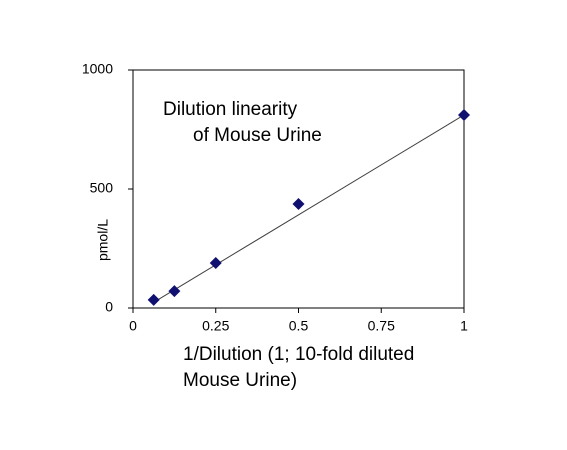  What do you see at coordinates (230, 109) in the screenshot?
I see `chart-title: Dilution linearity` at bounding box center [230, 109].